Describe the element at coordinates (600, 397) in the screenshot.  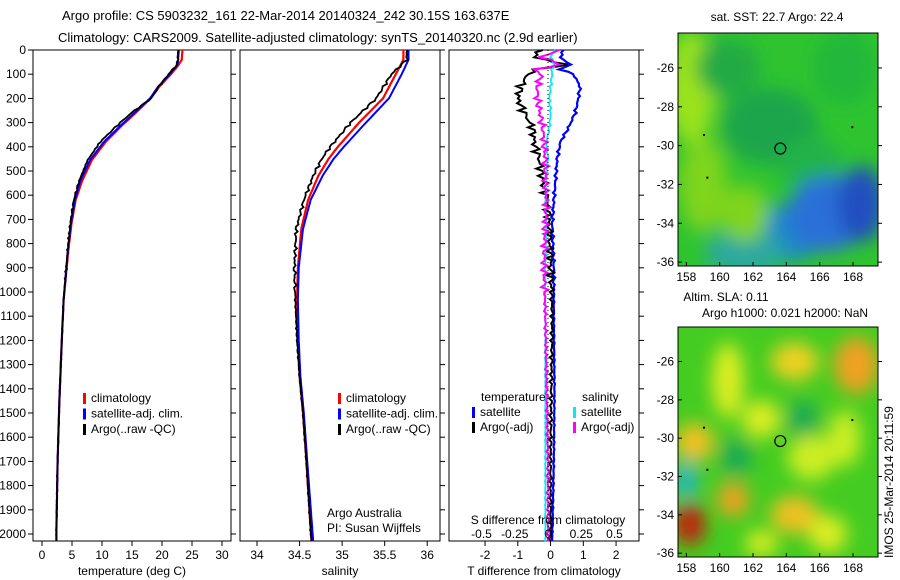
I see `legend-header-salinity: salinity` at that location.